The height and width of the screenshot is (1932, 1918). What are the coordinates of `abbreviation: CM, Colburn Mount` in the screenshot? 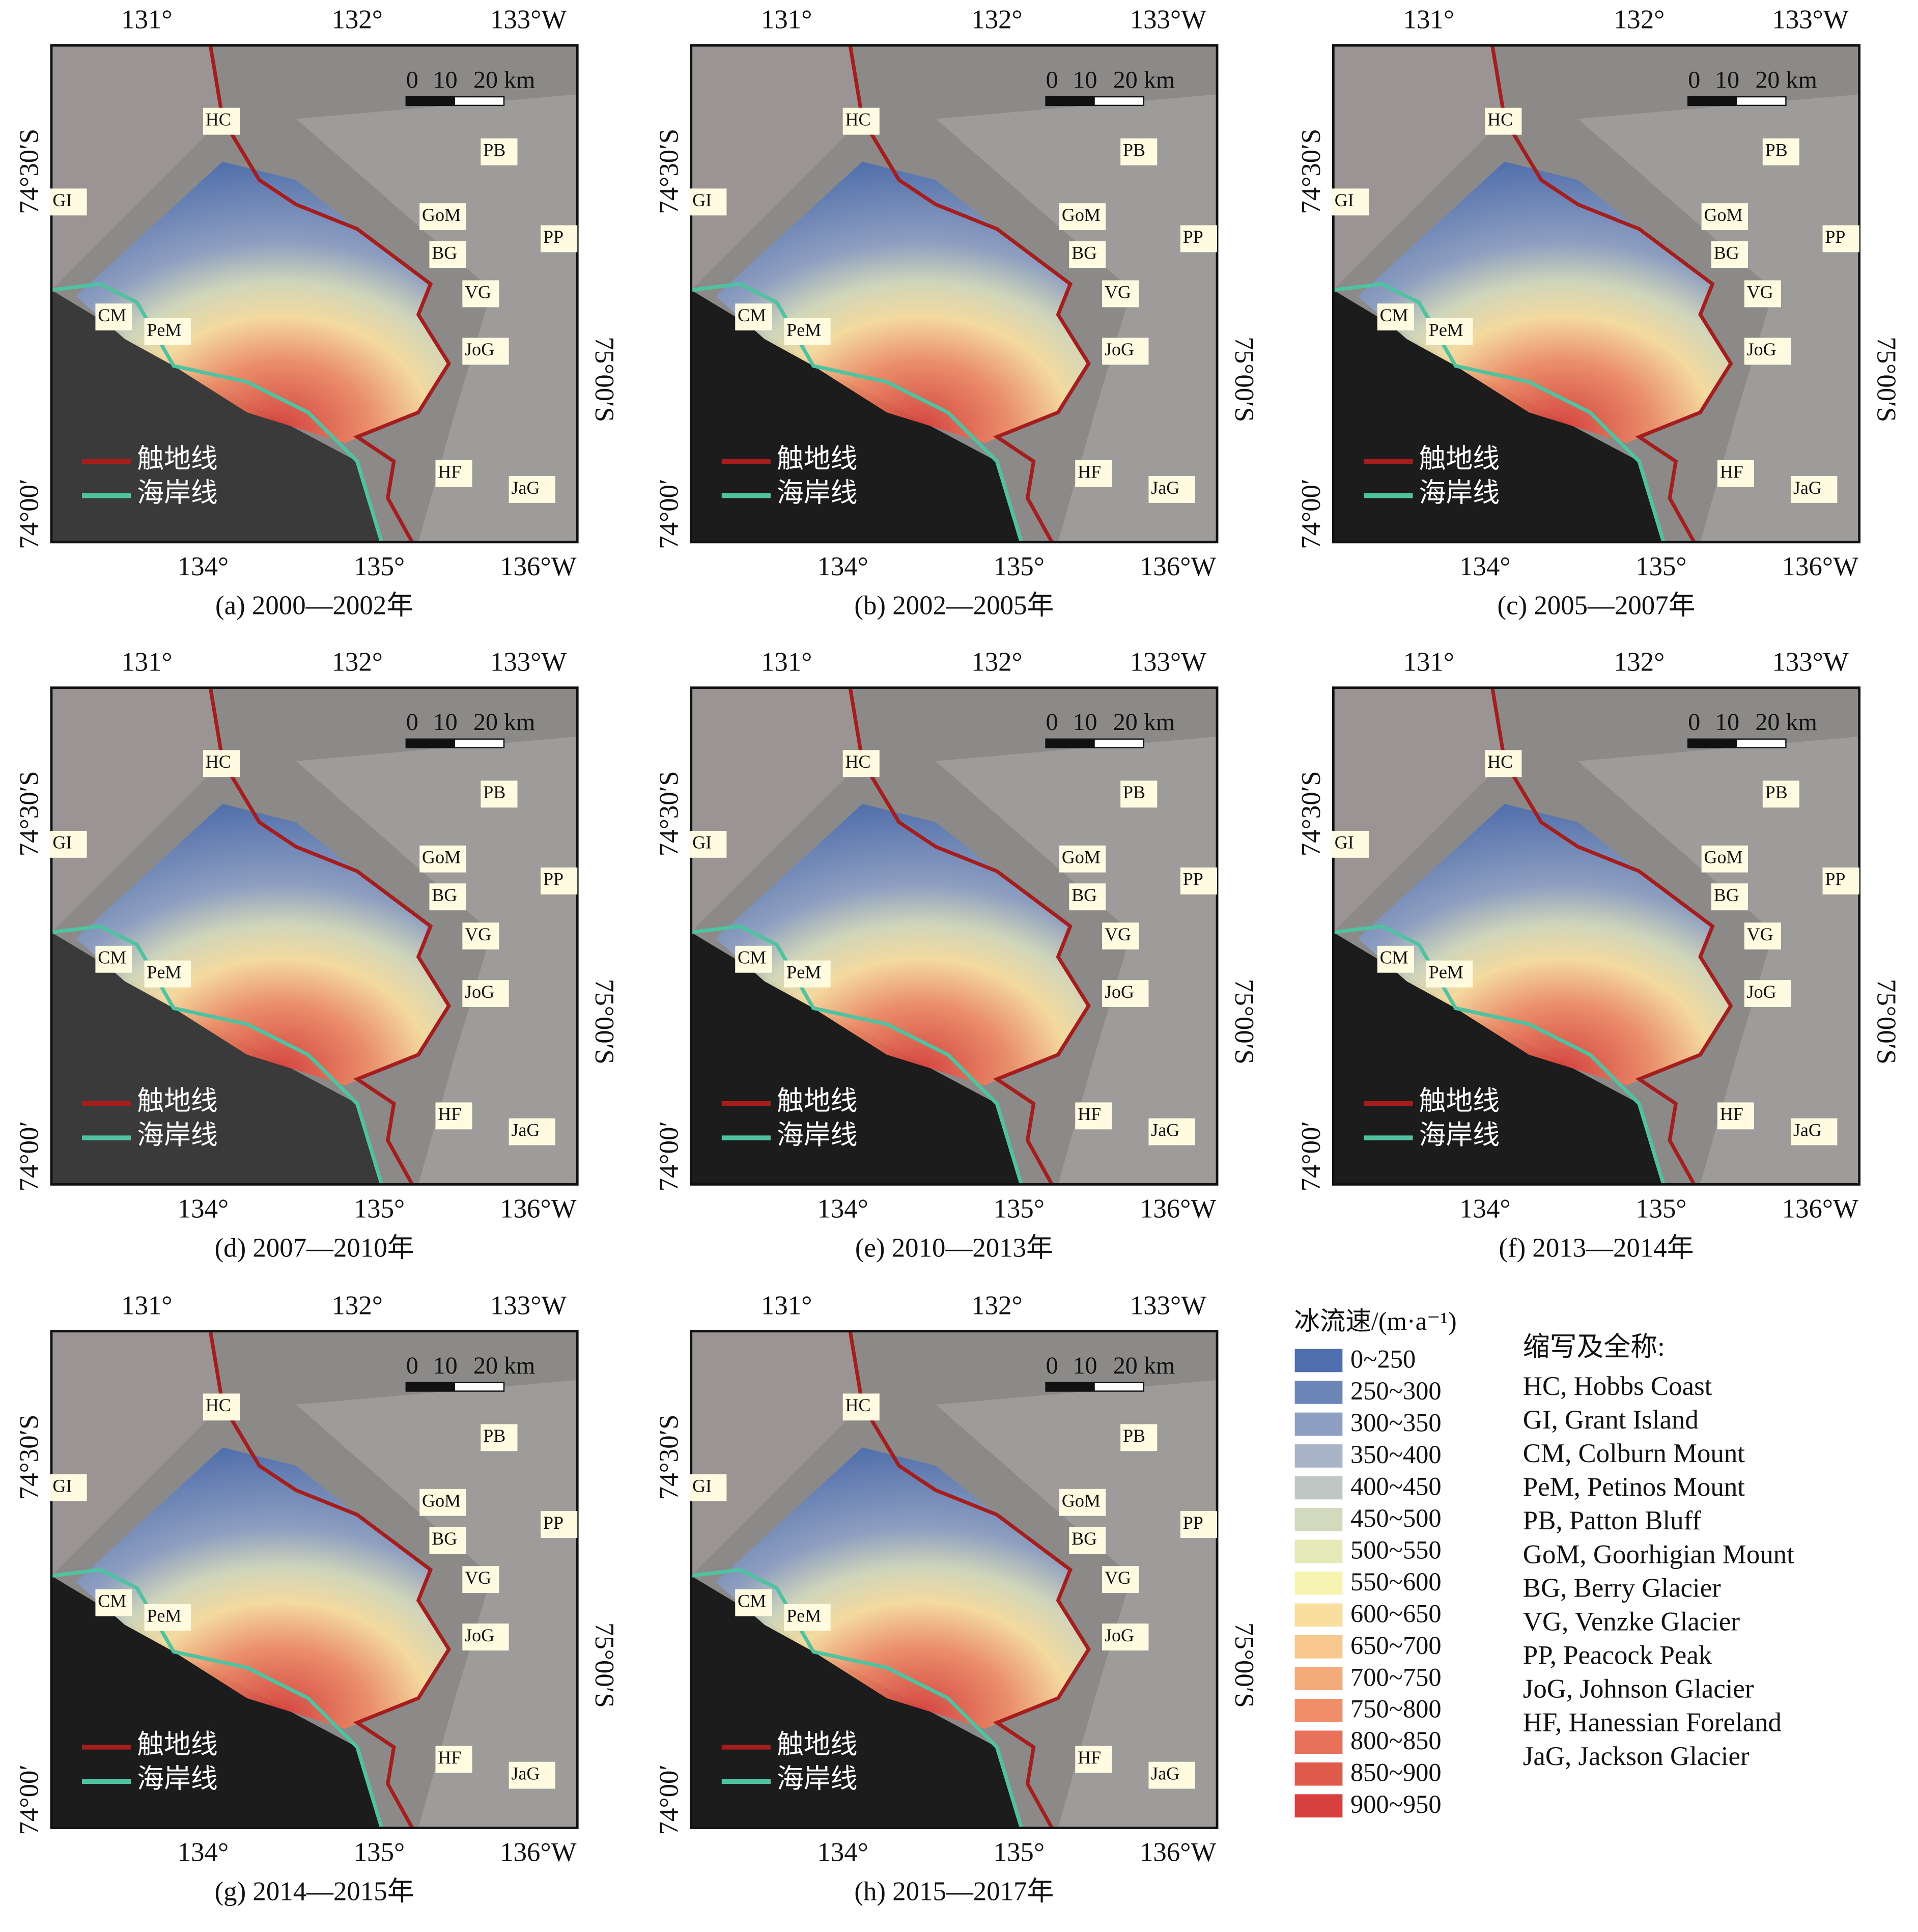 It's located at (1634, 1453).